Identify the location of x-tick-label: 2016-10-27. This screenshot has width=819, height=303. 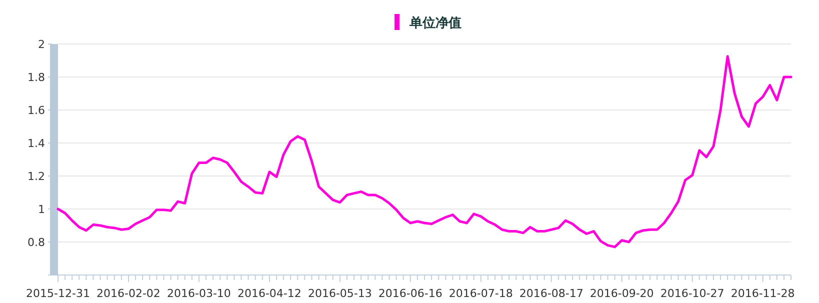
(692, 293).